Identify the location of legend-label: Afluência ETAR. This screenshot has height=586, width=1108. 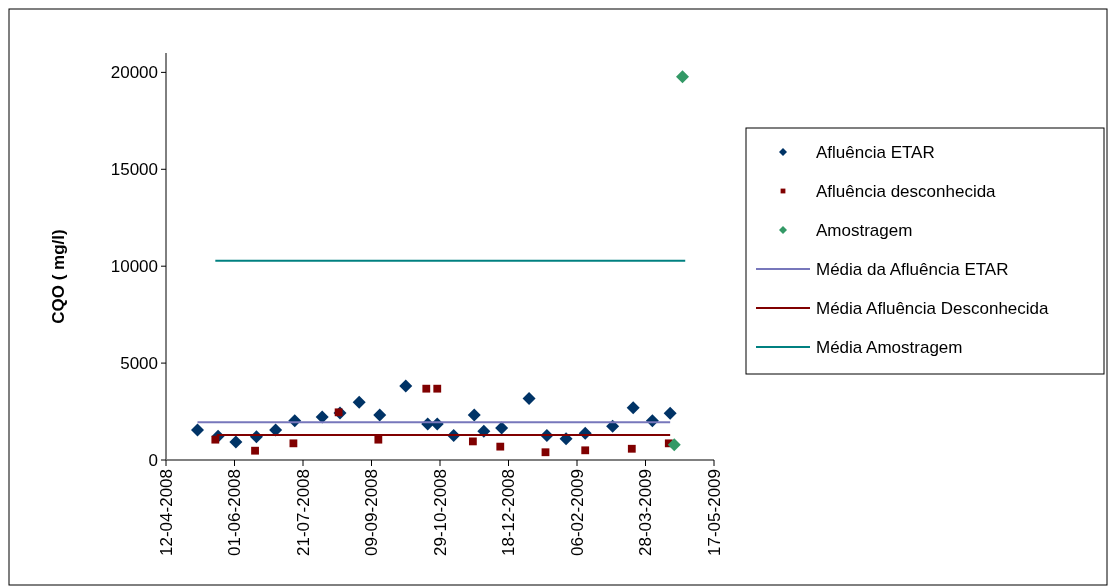
(875, 152).